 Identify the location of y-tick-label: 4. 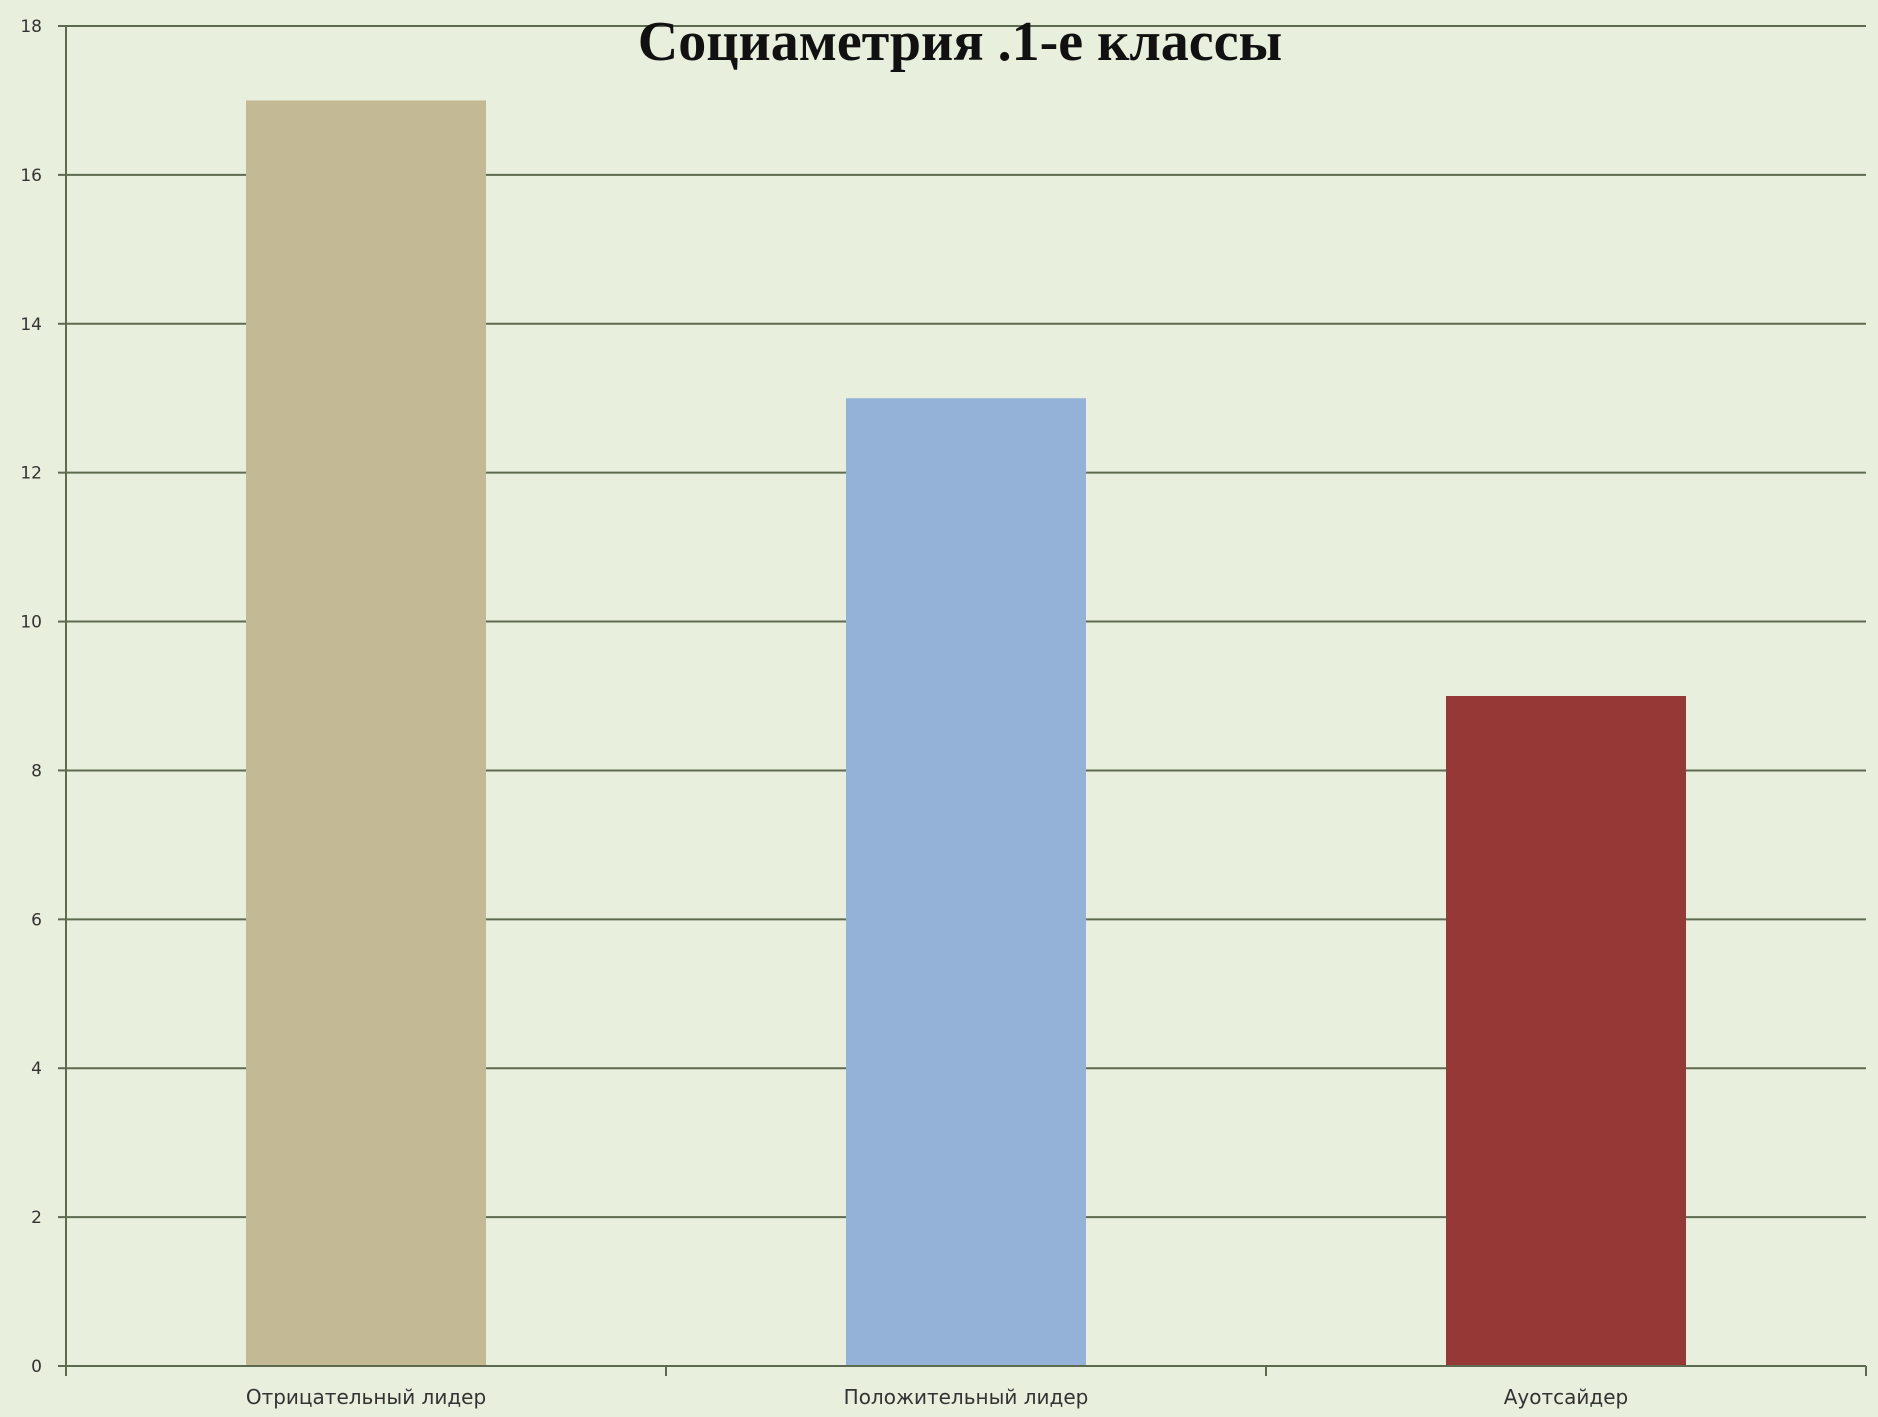
(36, 1069).